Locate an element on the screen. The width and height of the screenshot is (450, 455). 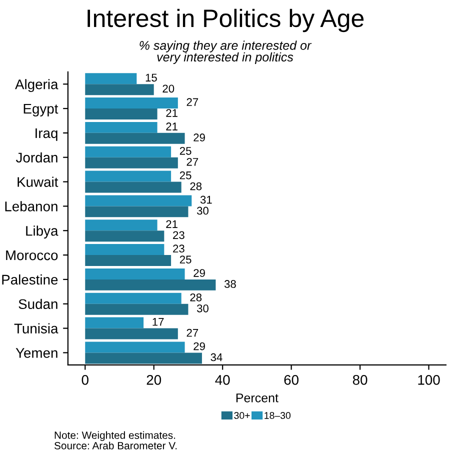
y-tick-label: Sudan is located at coordinates (38, 304).